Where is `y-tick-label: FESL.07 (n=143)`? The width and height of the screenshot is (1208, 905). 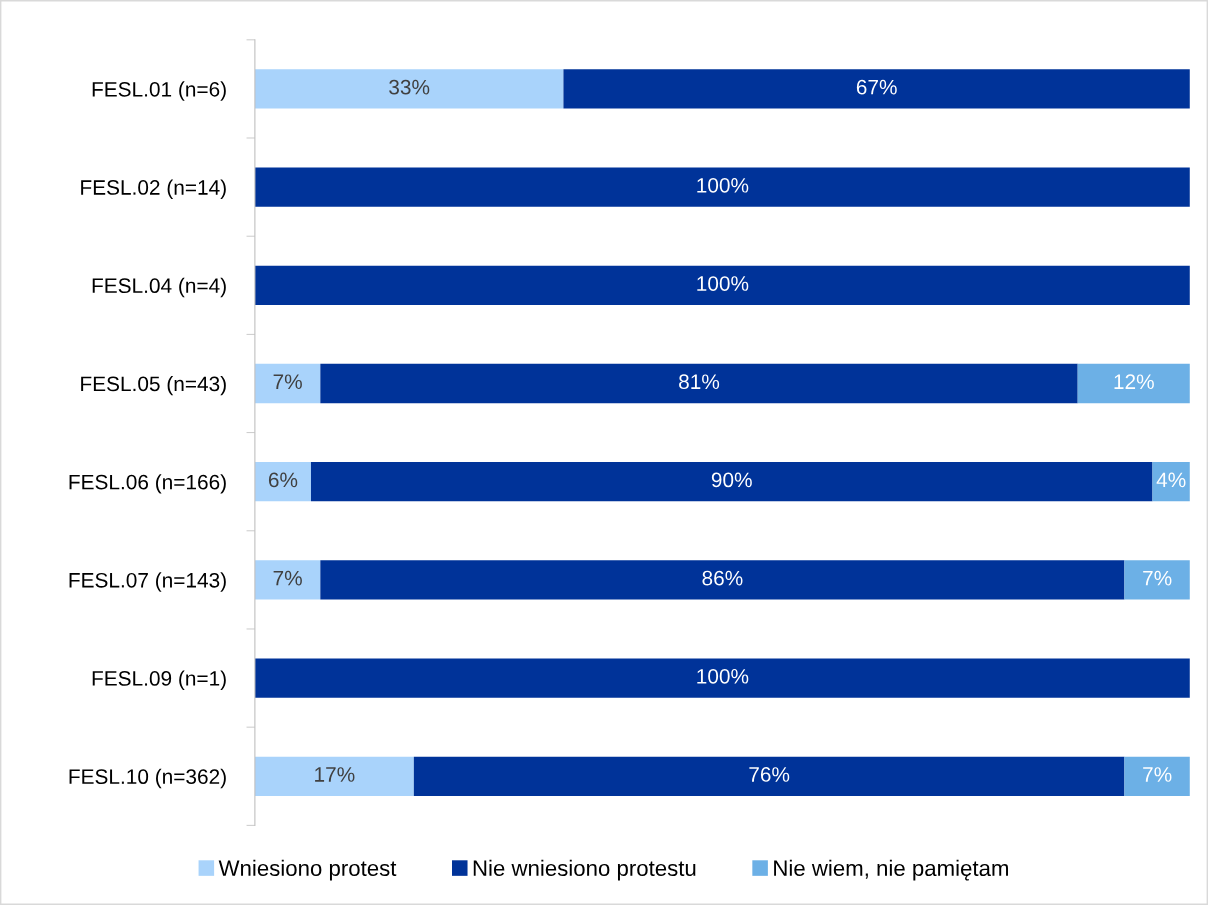 y-tick-label: FESL.07 (n=143) is located at coordinates (147, 582).